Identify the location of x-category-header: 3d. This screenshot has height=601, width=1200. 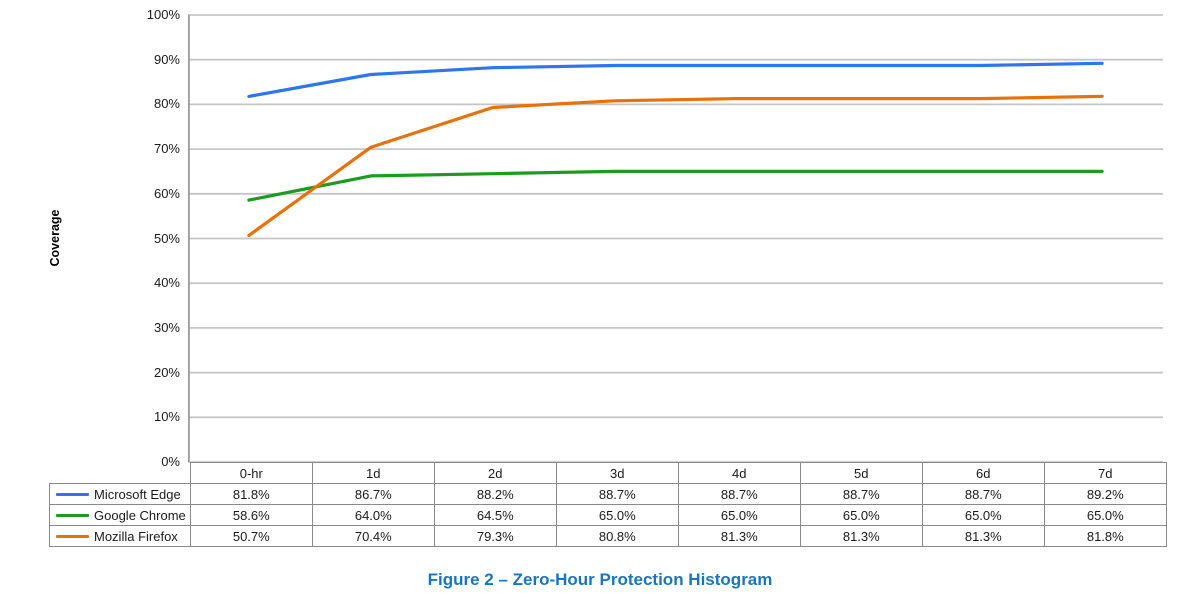
(617, 473).